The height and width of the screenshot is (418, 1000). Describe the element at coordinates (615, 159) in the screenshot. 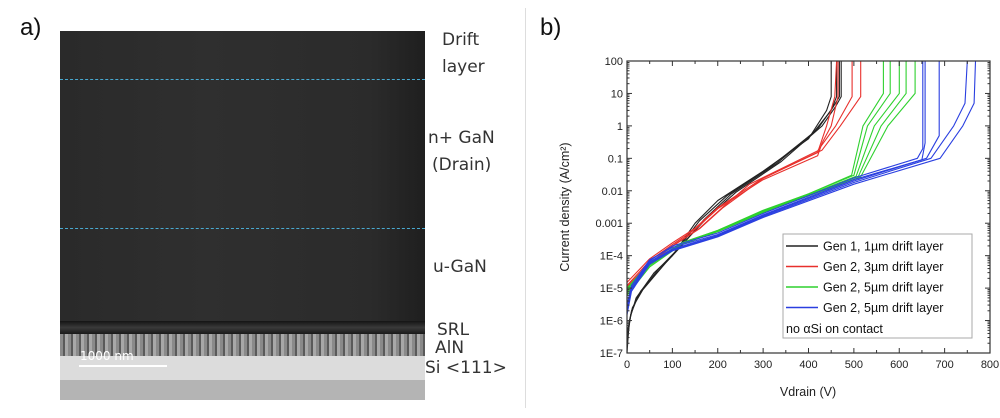

I see `y-tick-label: 0.1` at that location.